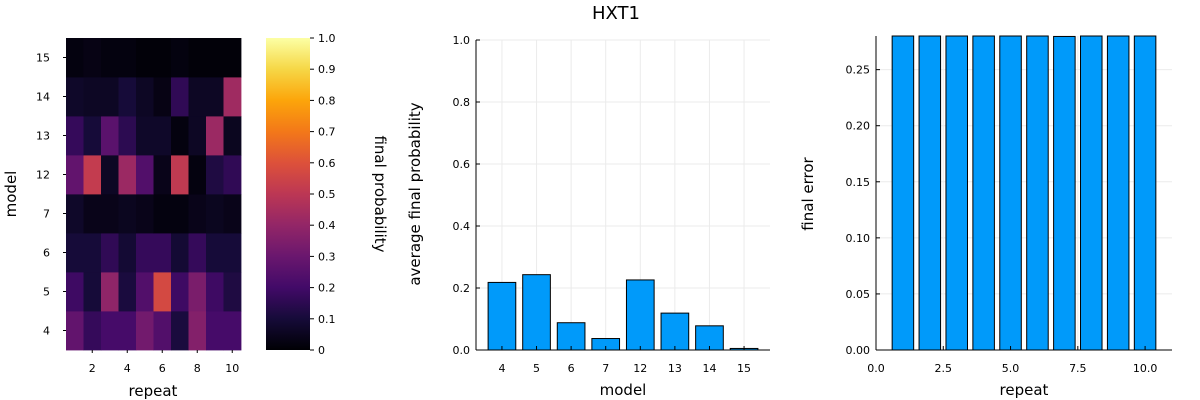 This screenshot has width=1200, height=400. I want to click on heatmap-x-tick-label: 10, so click(232, 368).